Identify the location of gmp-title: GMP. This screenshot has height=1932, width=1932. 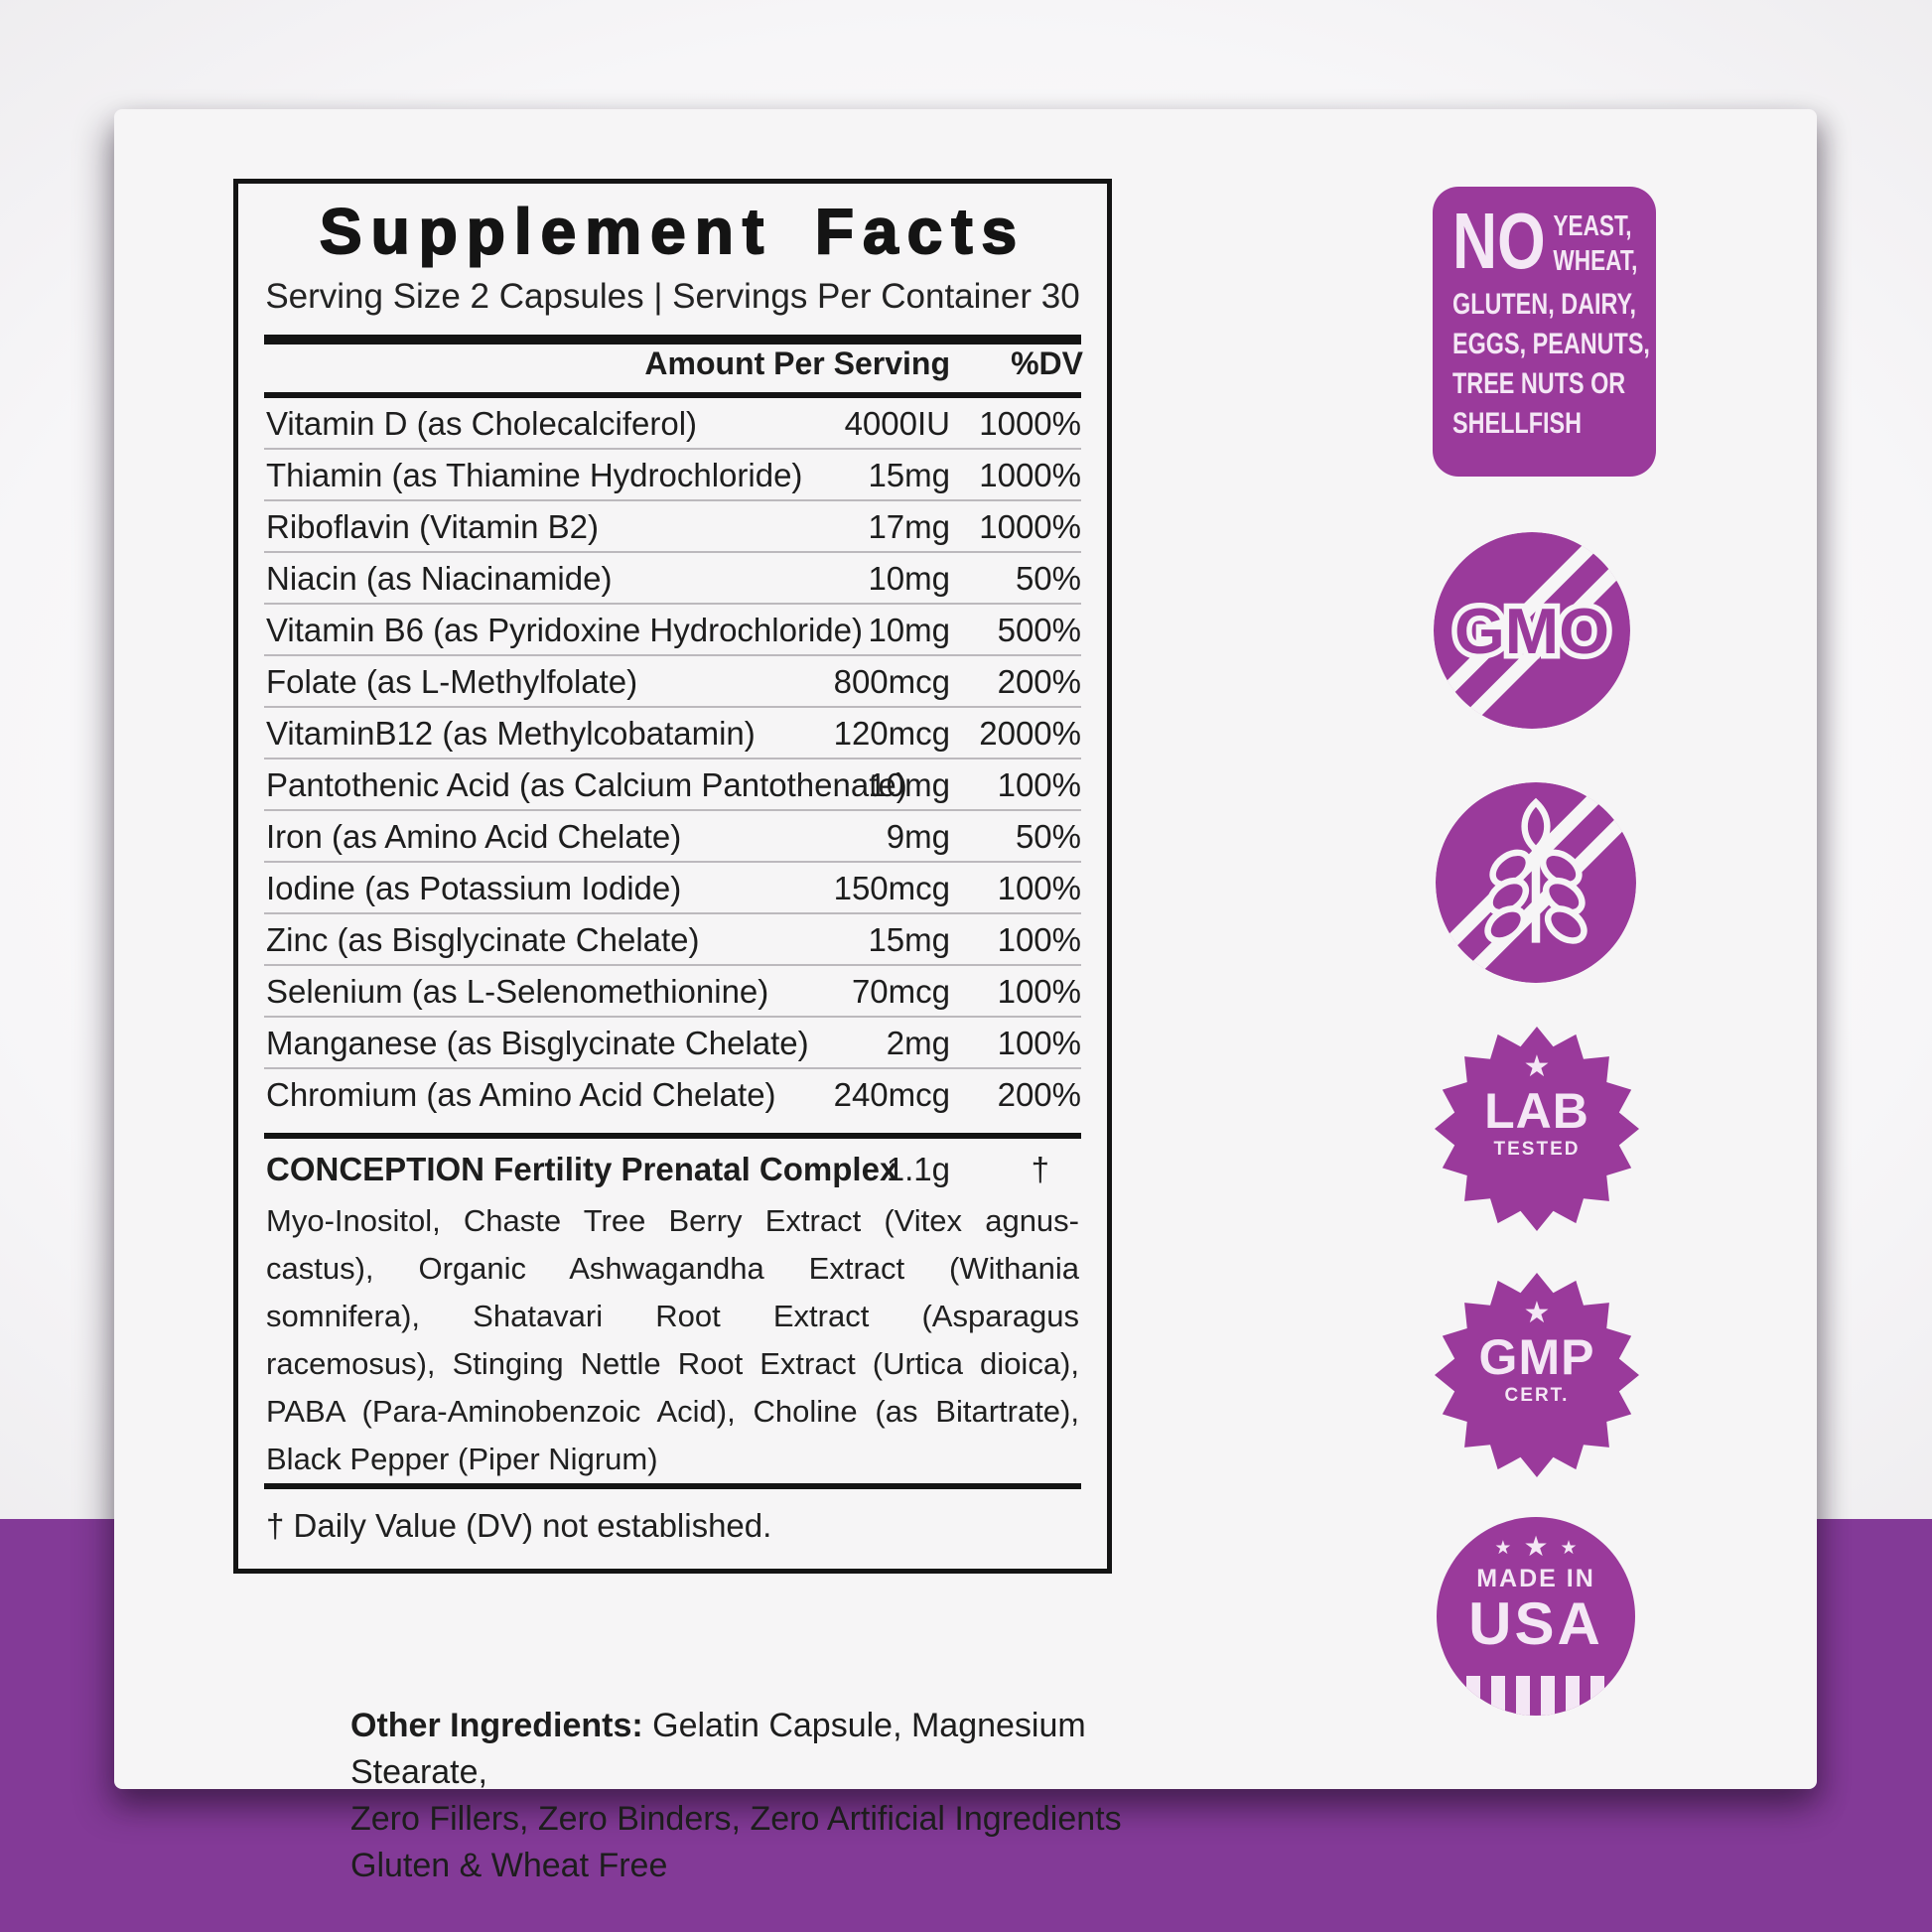
(1536, 1357).